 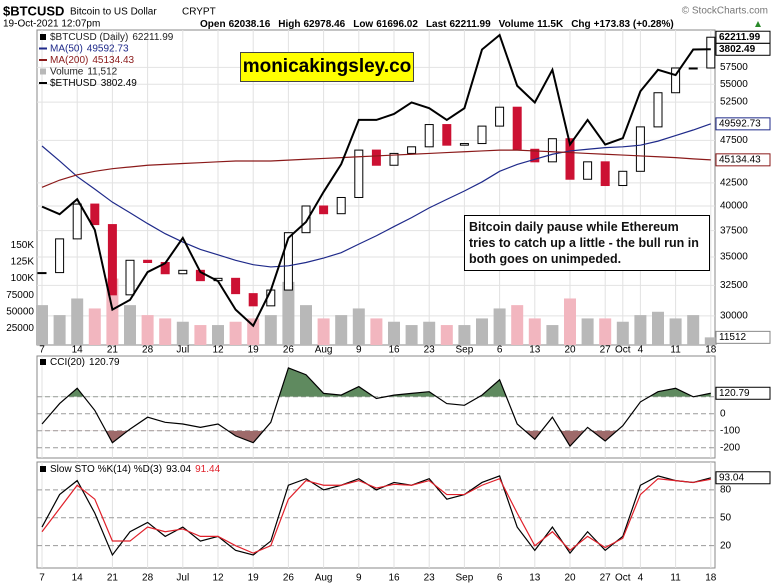 I want to click on value-tag-label: 49592.73, so click(x=740, y=123).